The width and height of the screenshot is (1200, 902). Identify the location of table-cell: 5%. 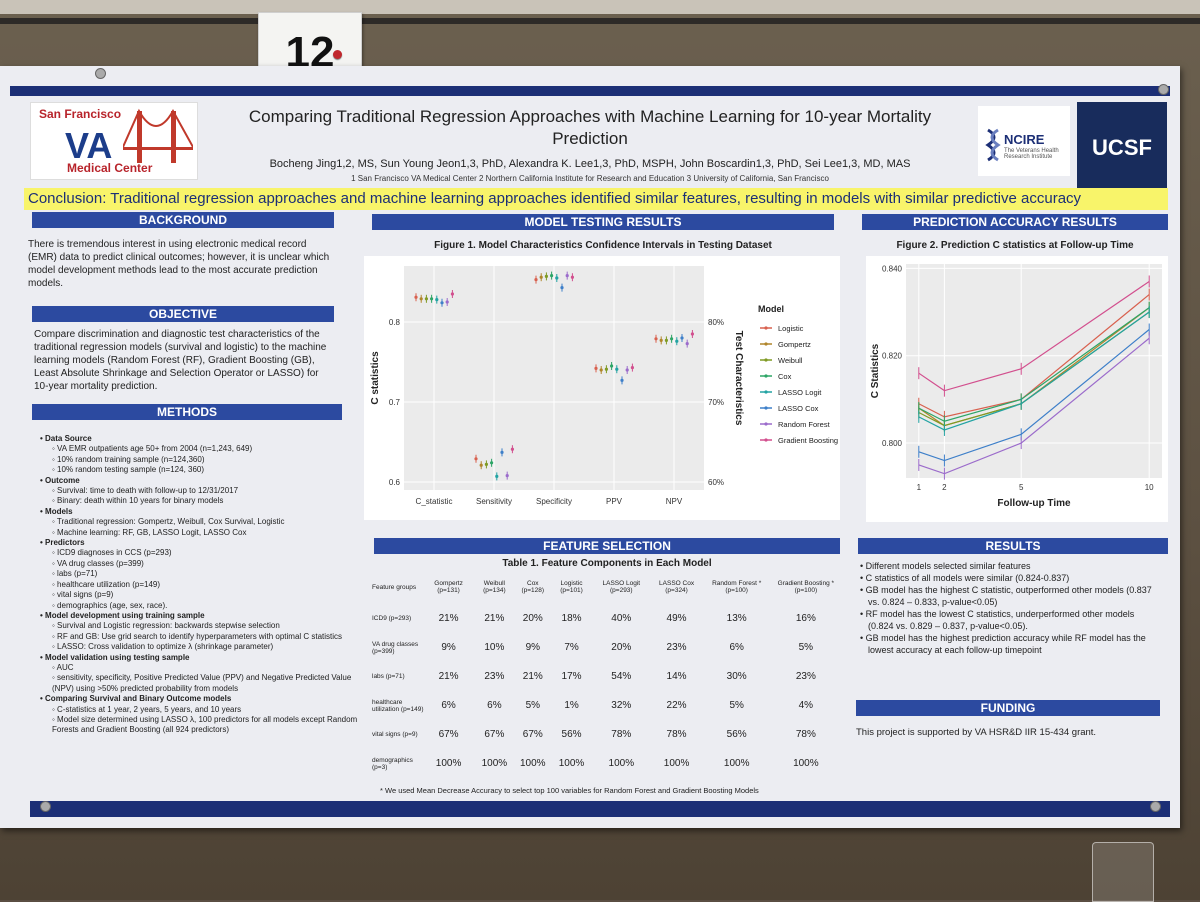
(533, 705).